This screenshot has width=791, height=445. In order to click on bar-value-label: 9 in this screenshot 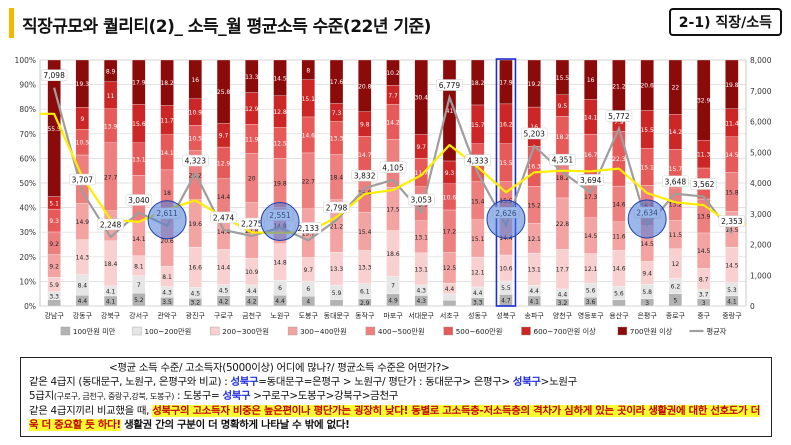, I will do `click(82, 119)`.